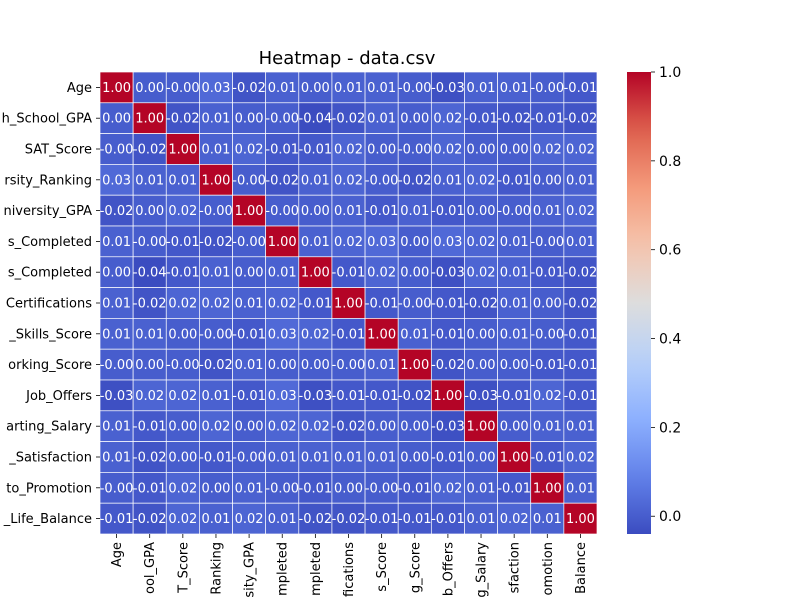  Describe the element at coordinates (415, 567) in the screenshot. I see `column-label: g_Score` at that location.